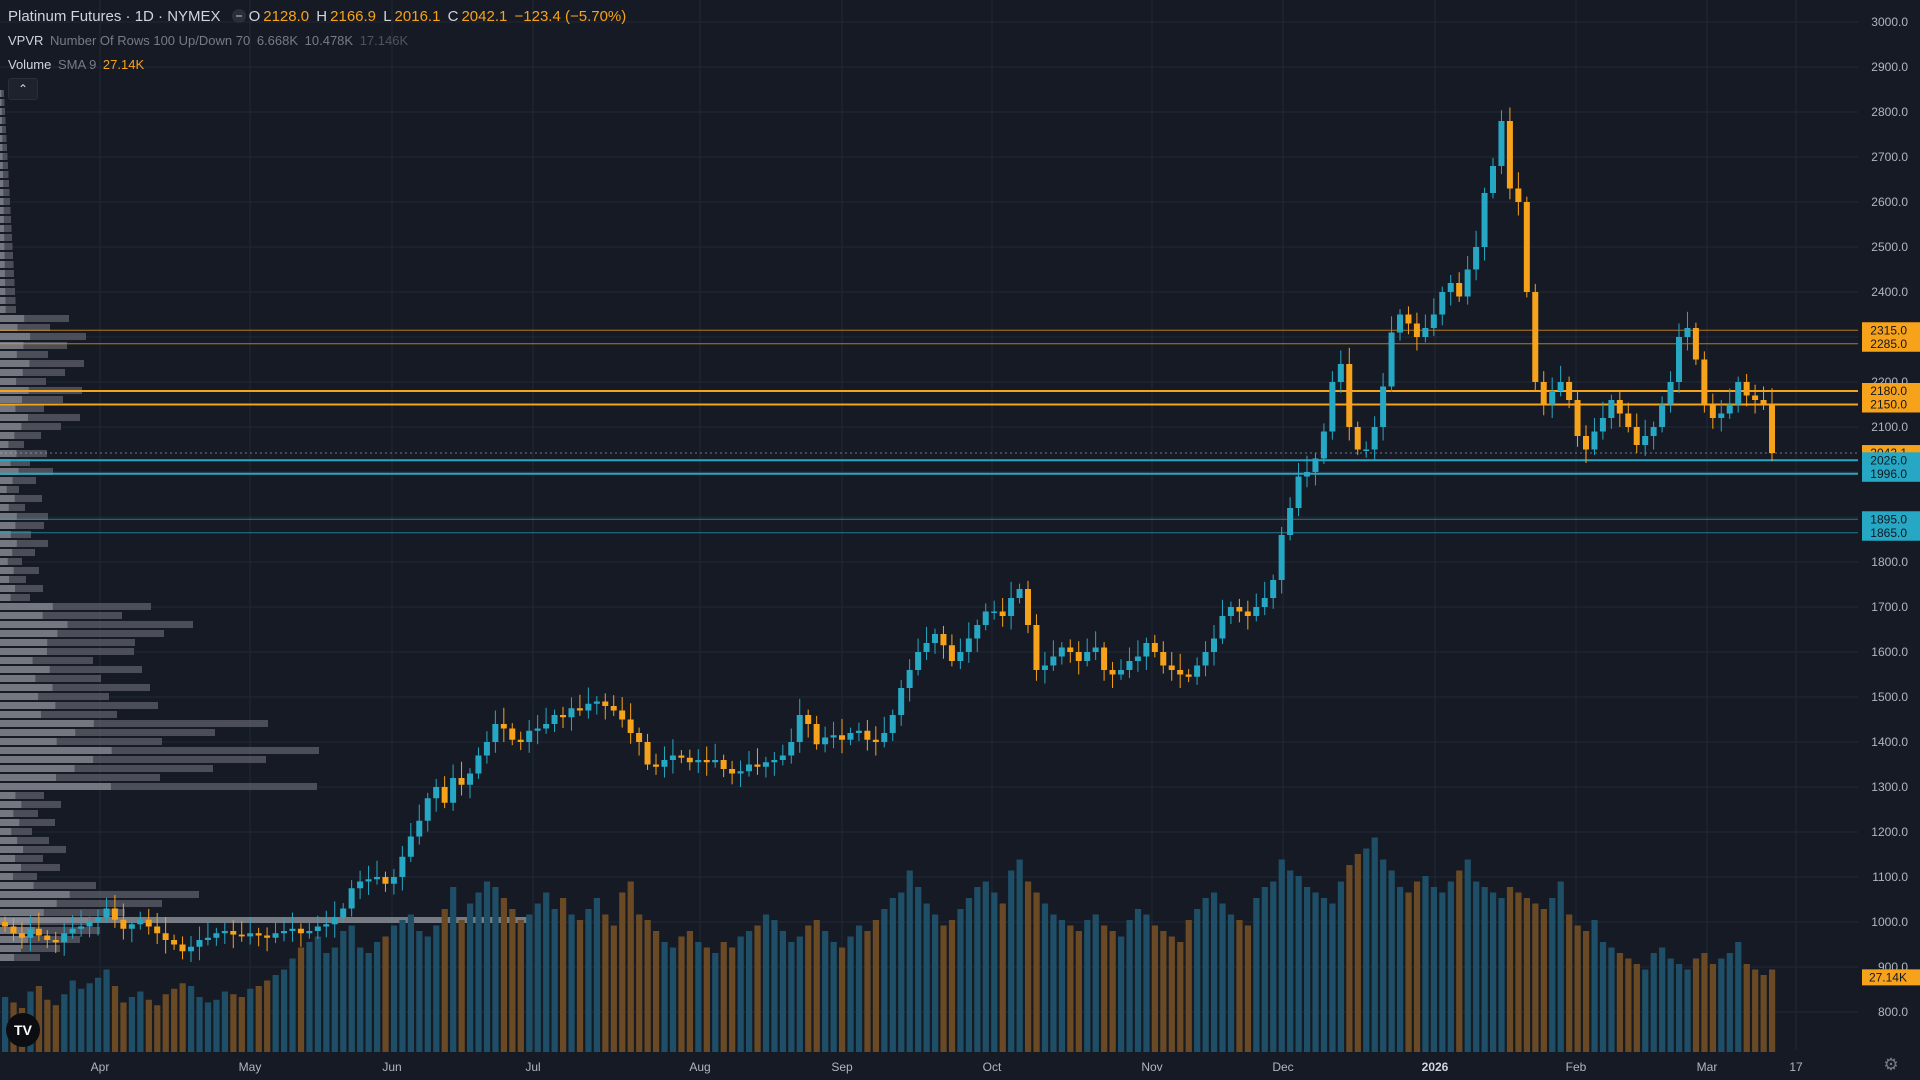 This screenshot has height=1080, width=1920. What do you see at coordinates (1888, 391) in the screenshot?
I see `price-tag-label: 2180.0` at bounding box center [1888, 391].